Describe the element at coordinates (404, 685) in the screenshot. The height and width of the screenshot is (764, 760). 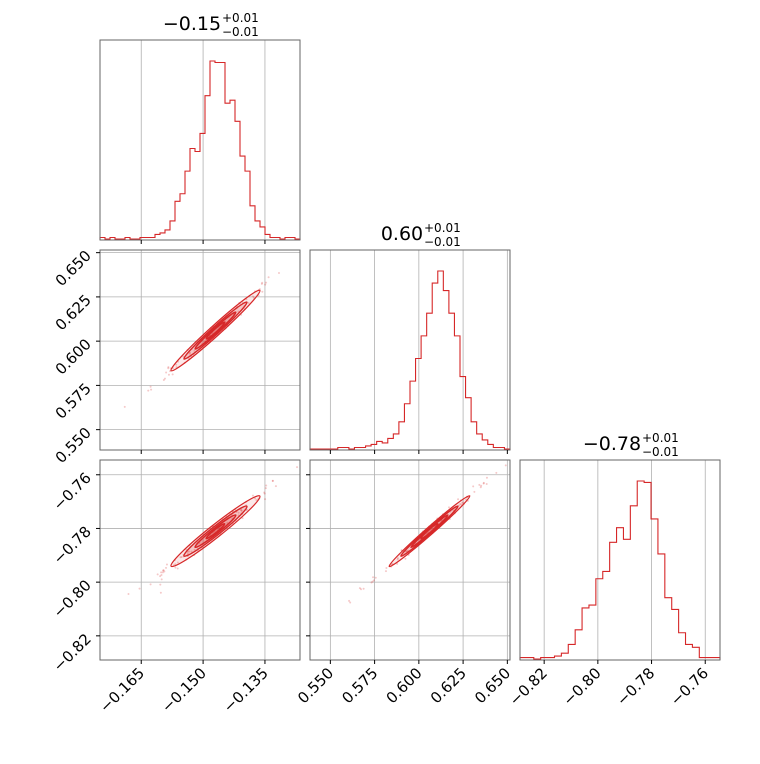
I see `x-tick-label: 0.600` at that location.